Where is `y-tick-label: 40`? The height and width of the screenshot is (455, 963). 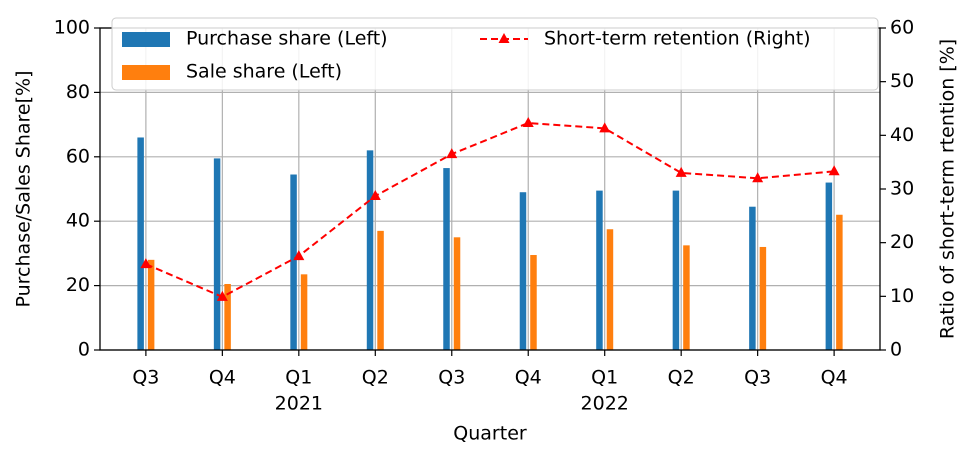 y-tick-label: 40 is located at coordinates (78, 221).